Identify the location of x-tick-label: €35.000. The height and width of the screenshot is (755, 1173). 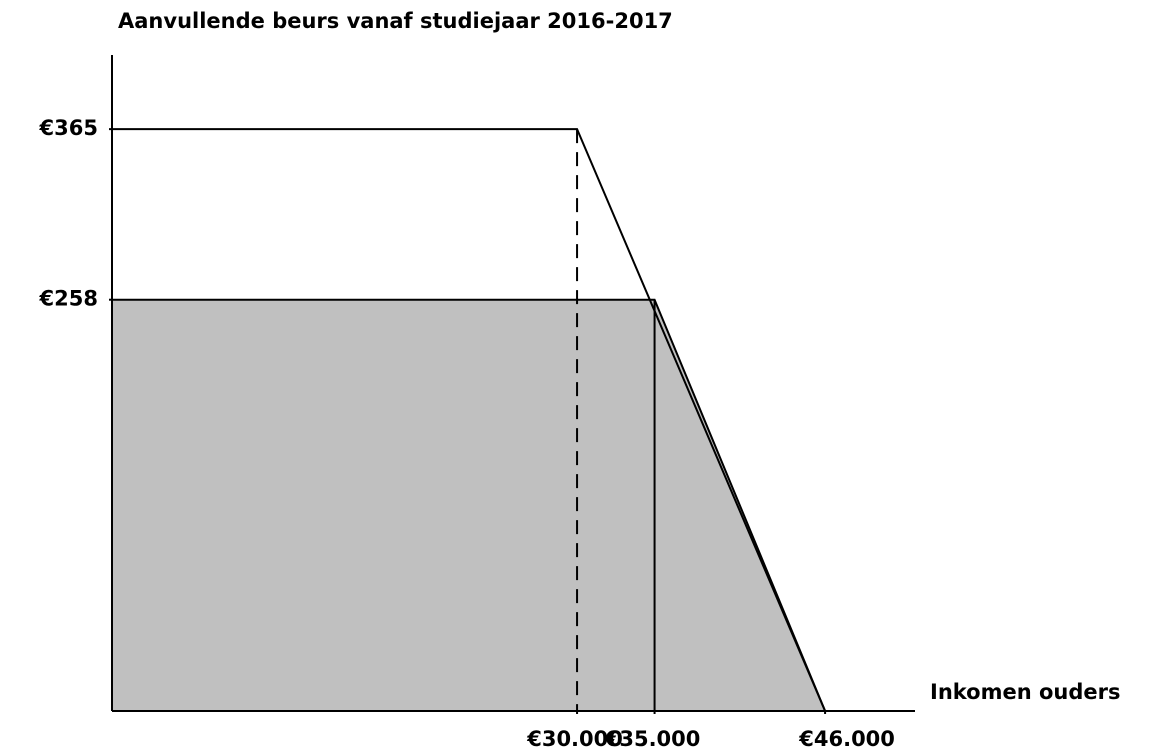
(652, 739).